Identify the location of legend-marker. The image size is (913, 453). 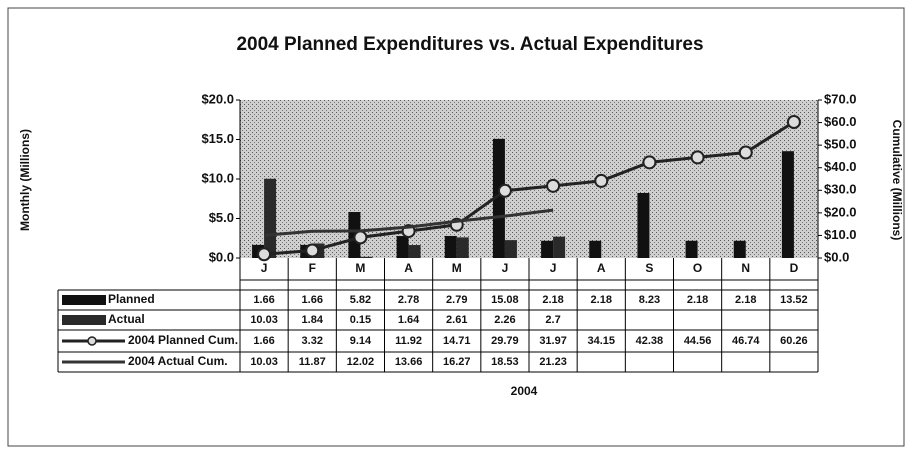
(92, 341).